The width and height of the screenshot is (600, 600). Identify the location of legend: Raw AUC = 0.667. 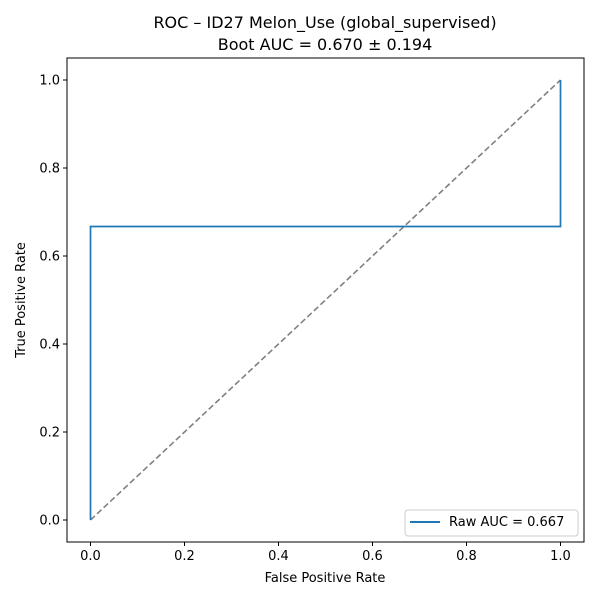
(491, 523).